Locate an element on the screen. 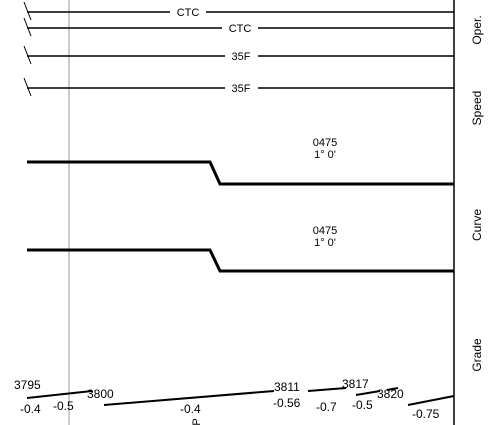 The image size is (501, 425). grade-value-label: -0.56 is located at coordinates (287, 403).